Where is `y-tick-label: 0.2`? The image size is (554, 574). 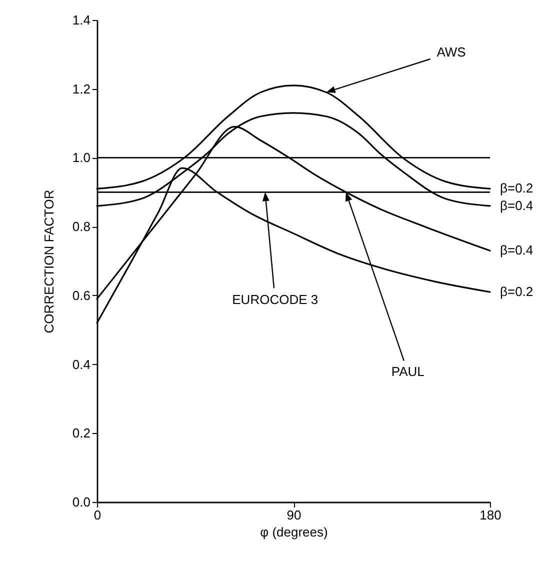 y-tick-label: 0.2 is located at coordinates (81, 433).